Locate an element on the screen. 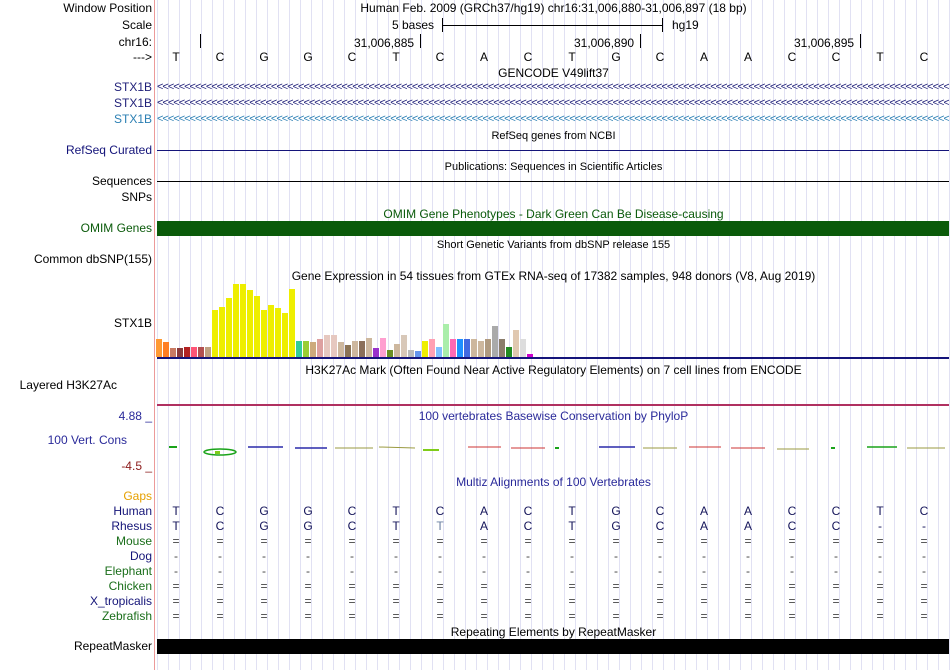 The width and height of the screenshot is (950, 670). omim-feature is located at coordinates (553, 228).